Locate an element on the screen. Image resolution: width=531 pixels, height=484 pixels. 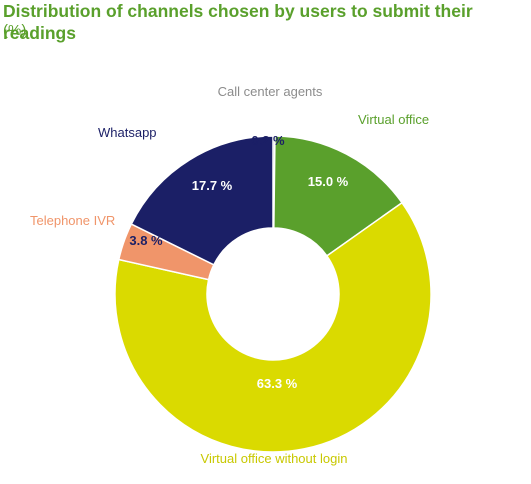
chart-subtitle: (%) is located at coordinates (15, 30).